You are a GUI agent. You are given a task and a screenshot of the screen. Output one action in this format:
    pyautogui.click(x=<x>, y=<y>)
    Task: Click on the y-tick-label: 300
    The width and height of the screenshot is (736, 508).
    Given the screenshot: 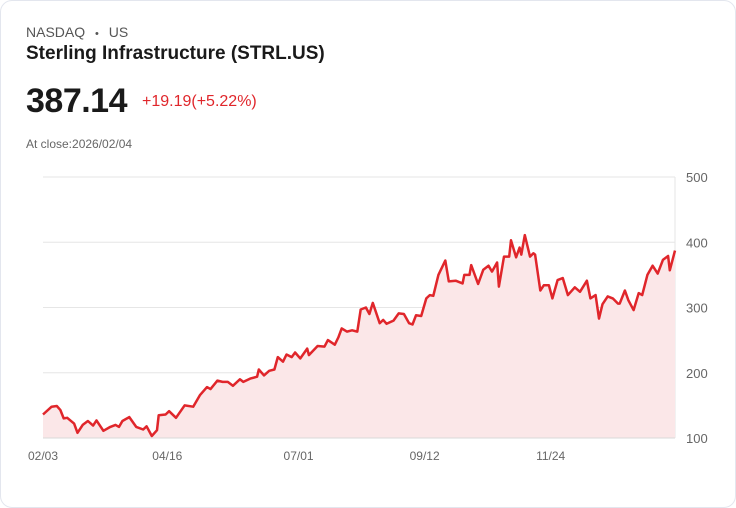 What is the action you would take?
    pyautogui.click(x=697, y=308)
    